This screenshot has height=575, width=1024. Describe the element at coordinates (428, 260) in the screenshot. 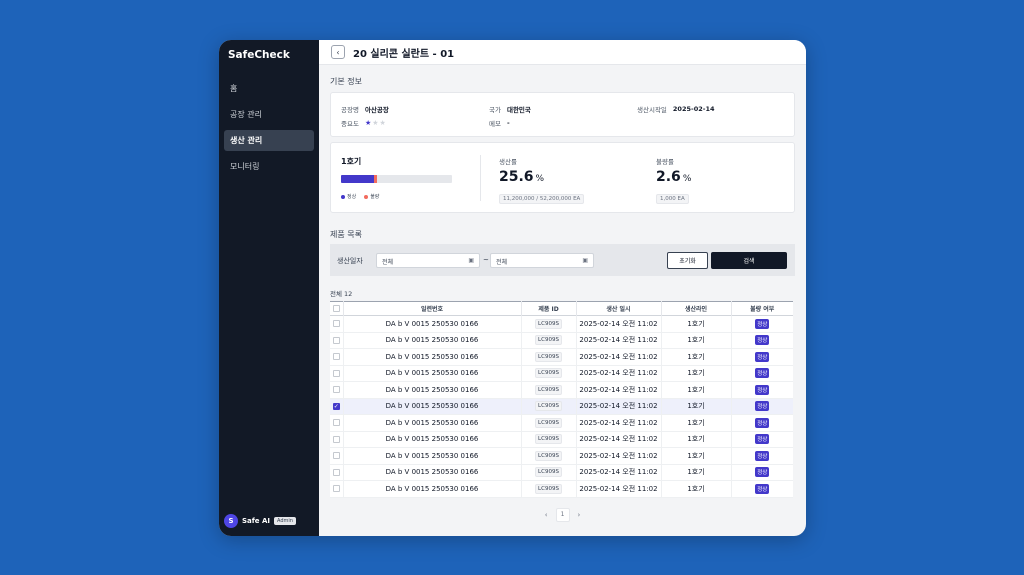

I see `date-from-input: 전체 ▣` at that location.